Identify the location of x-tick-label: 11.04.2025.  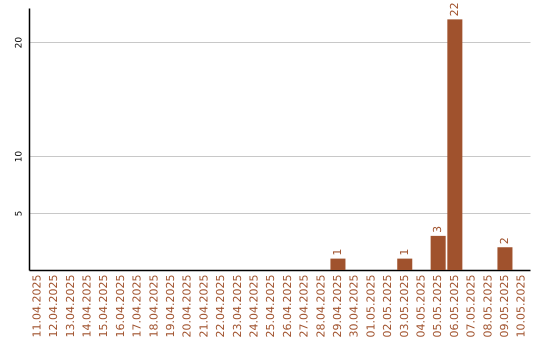
(37, 306).